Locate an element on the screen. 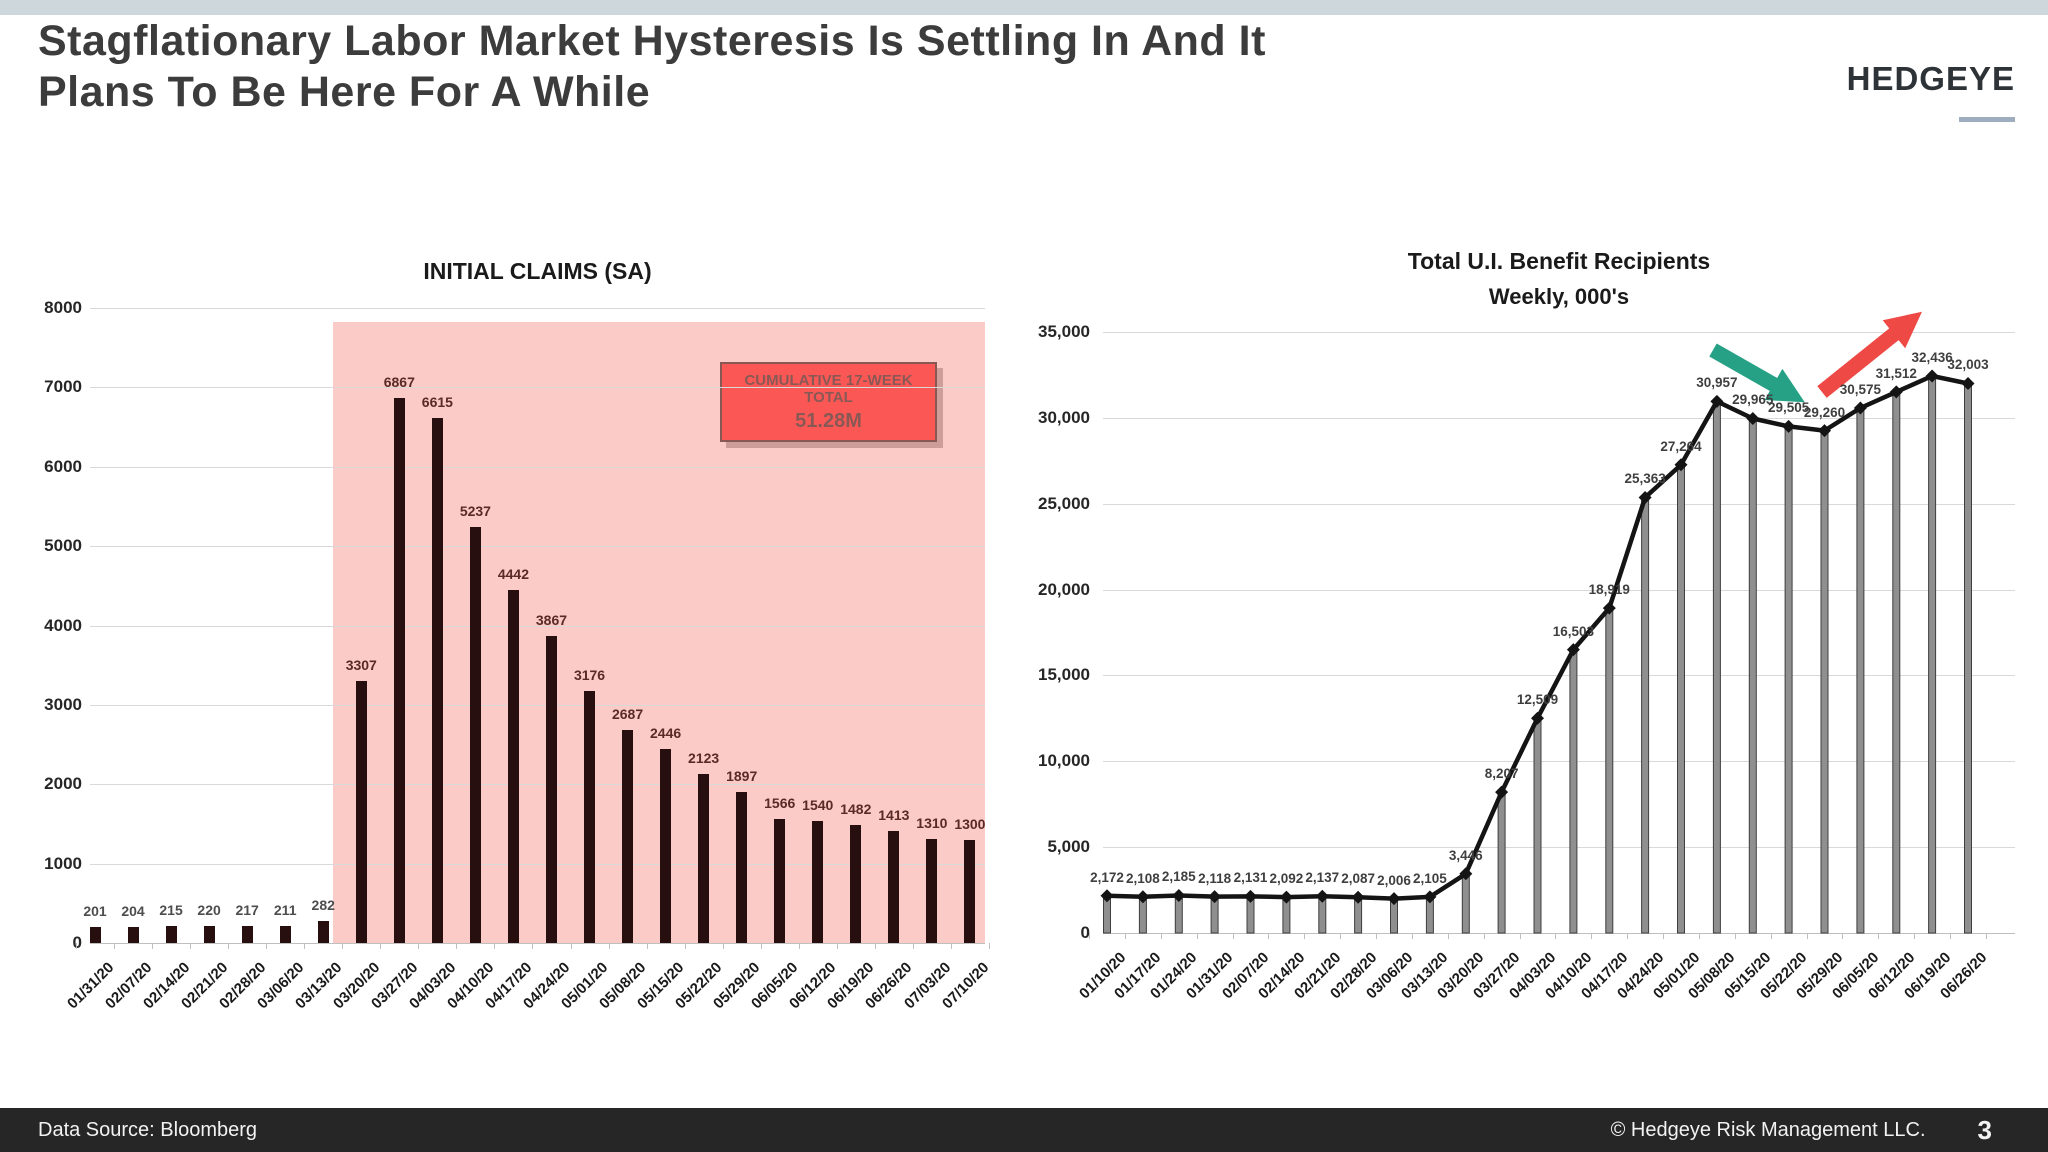 The height and width of the screenshot is (1152, 2048). point-value-label: 2,185 is located at coordinates (1178, 877).